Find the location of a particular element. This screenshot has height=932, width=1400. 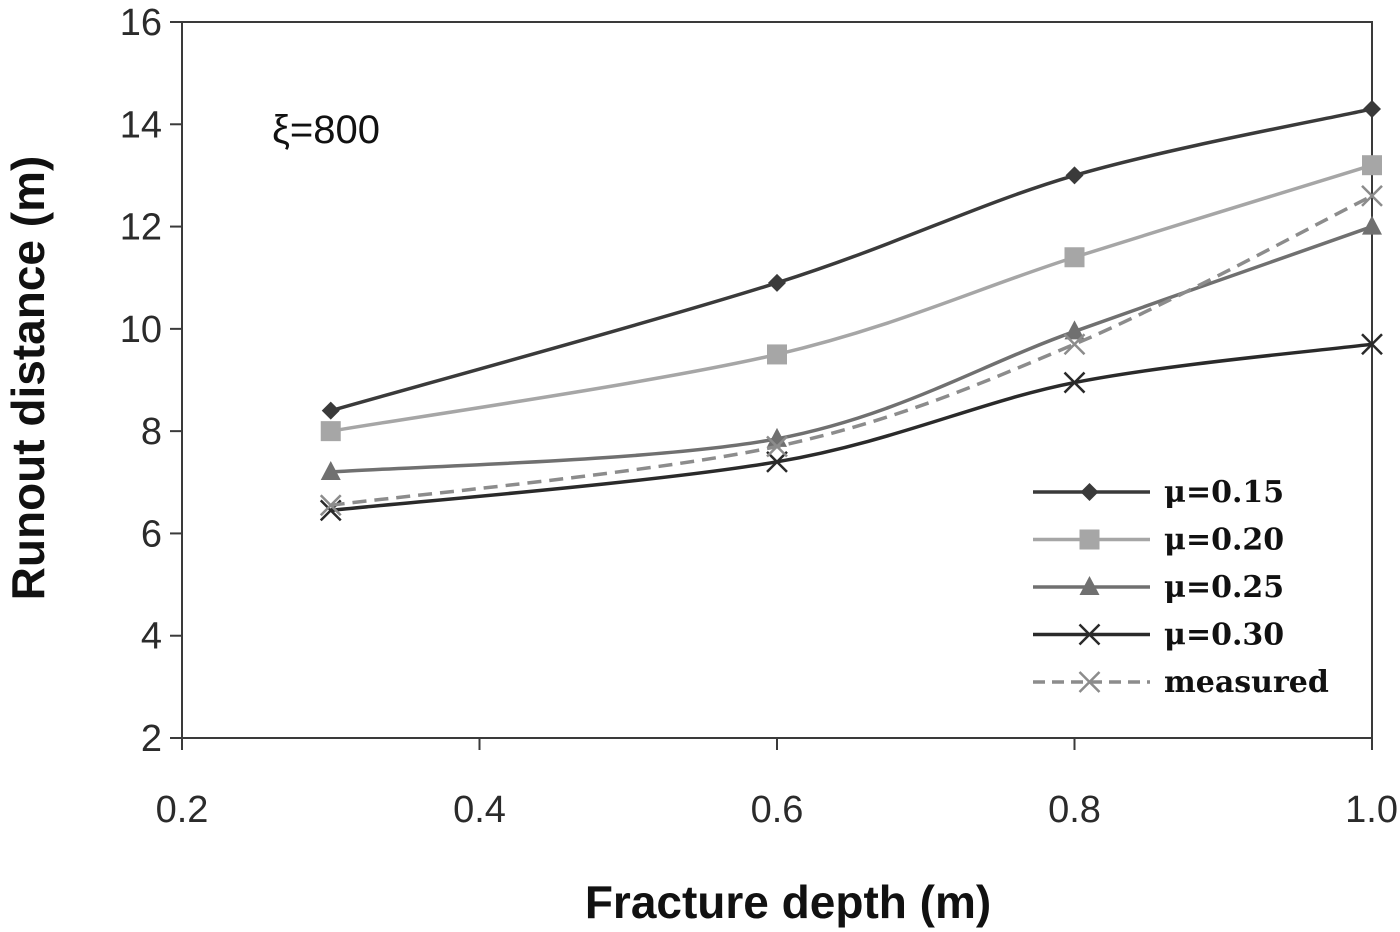

y-tick-label: 8 is located at coordinates (151, 432).